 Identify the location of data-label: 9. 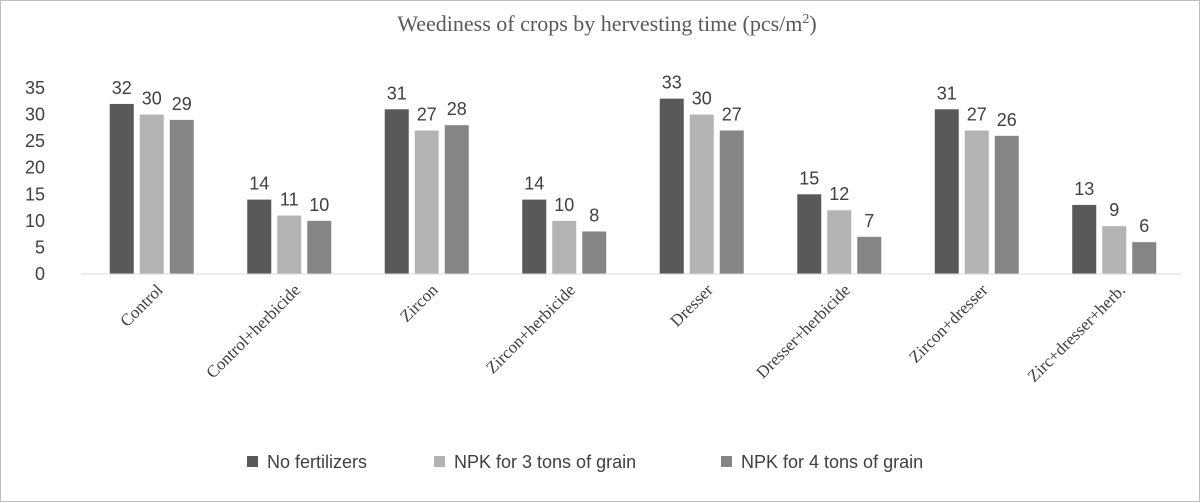
(1114, 210).